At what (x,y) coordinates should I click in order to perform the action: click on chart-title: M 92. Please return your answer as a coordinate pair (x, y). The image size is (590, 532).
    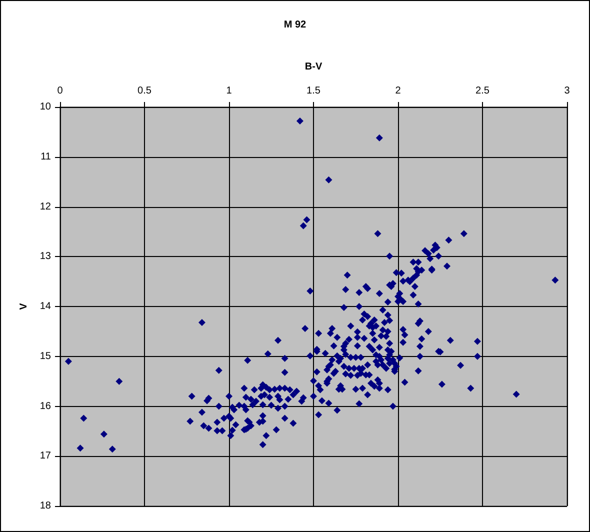
    Looking at the image, I should click on (295, 25).